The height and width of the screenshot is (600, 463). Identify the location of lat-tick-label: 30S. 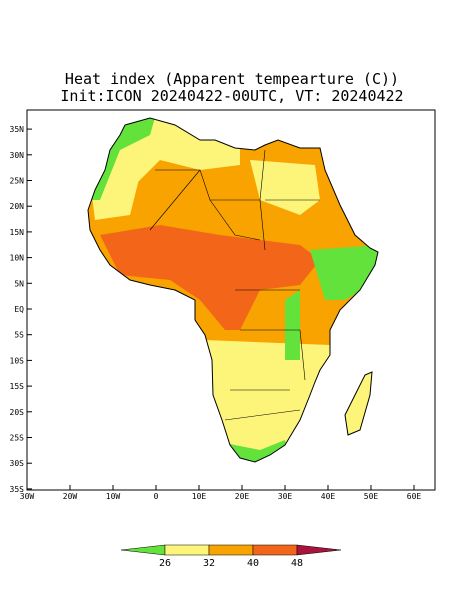
(17, 463).